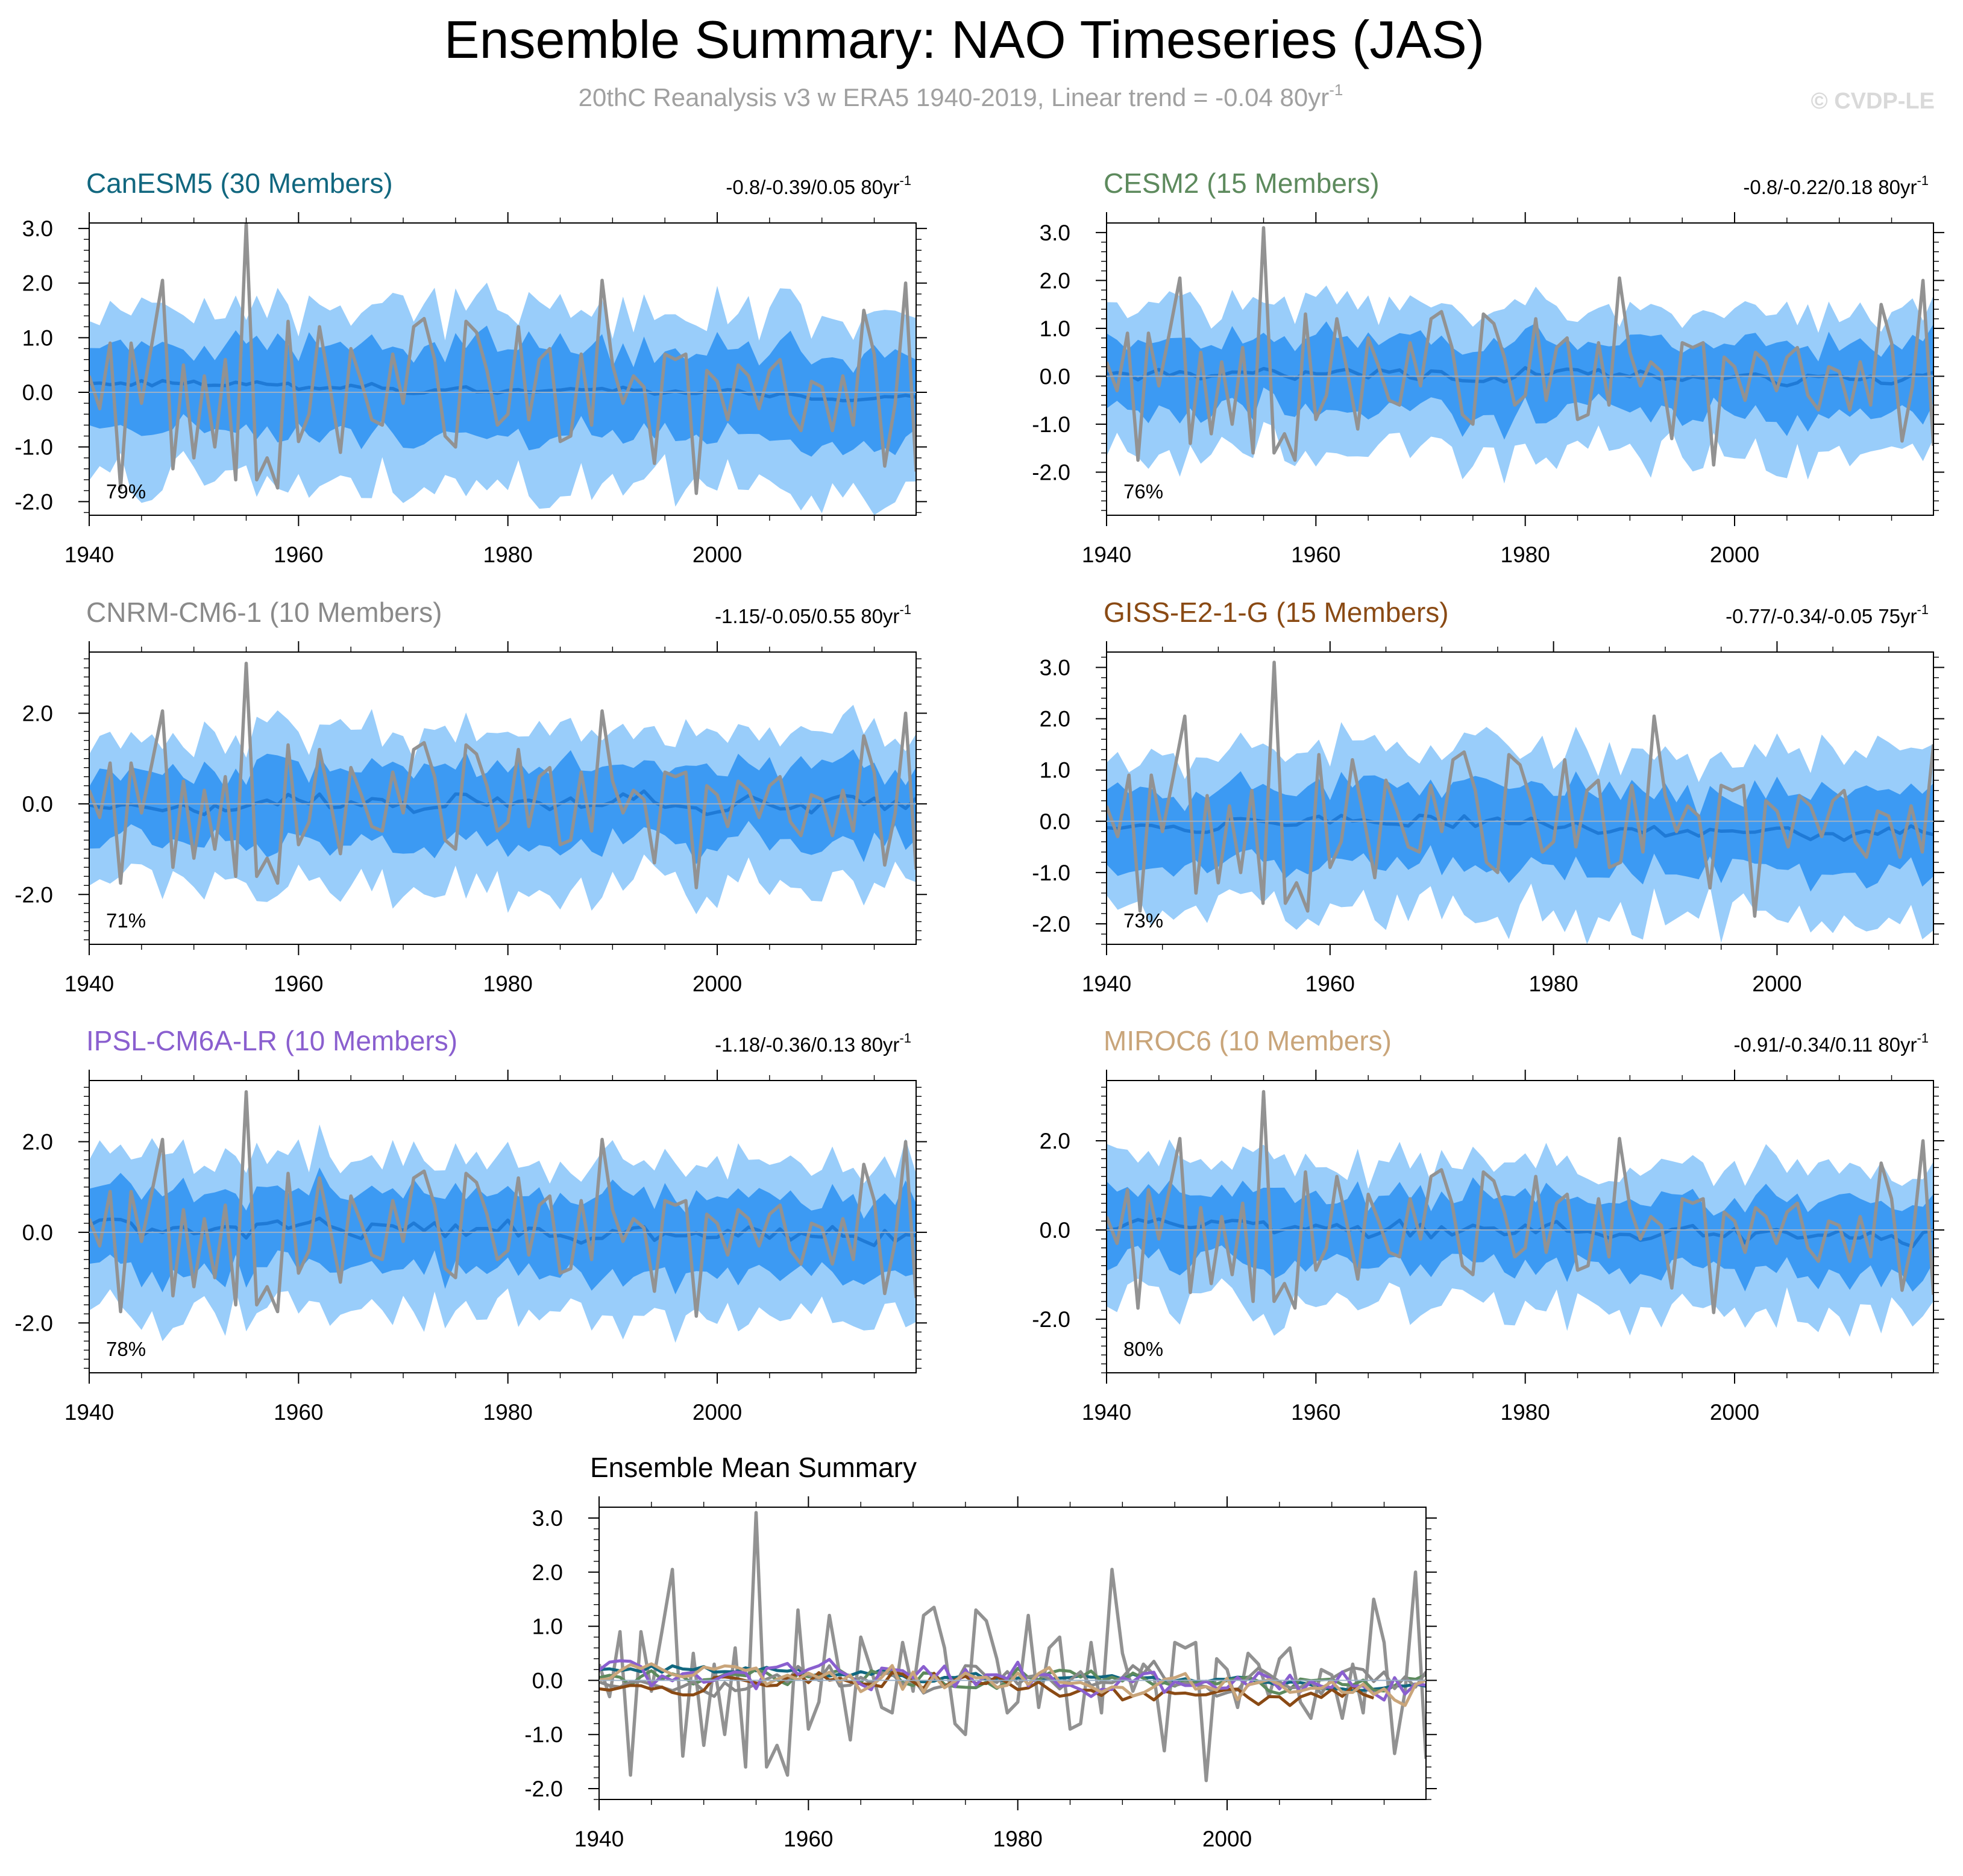  Describe the element at coordinates (126, 1349) in the screenshot. I see `percent-label: 78%` at that location.